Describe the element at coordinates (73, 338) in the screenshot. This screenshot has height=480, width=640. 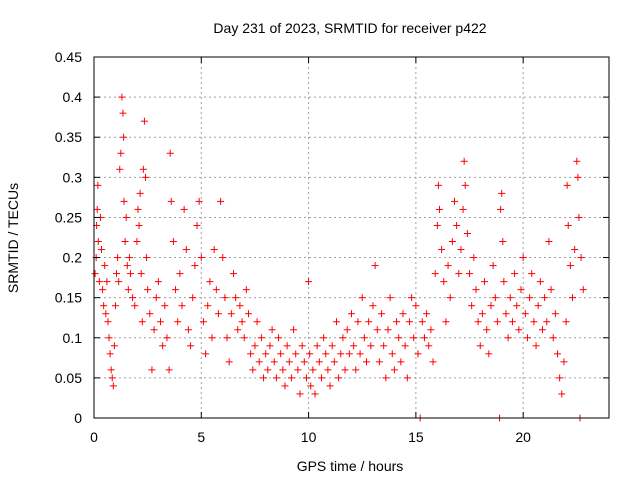
I see `y-tick-label: 0.1` at that location.